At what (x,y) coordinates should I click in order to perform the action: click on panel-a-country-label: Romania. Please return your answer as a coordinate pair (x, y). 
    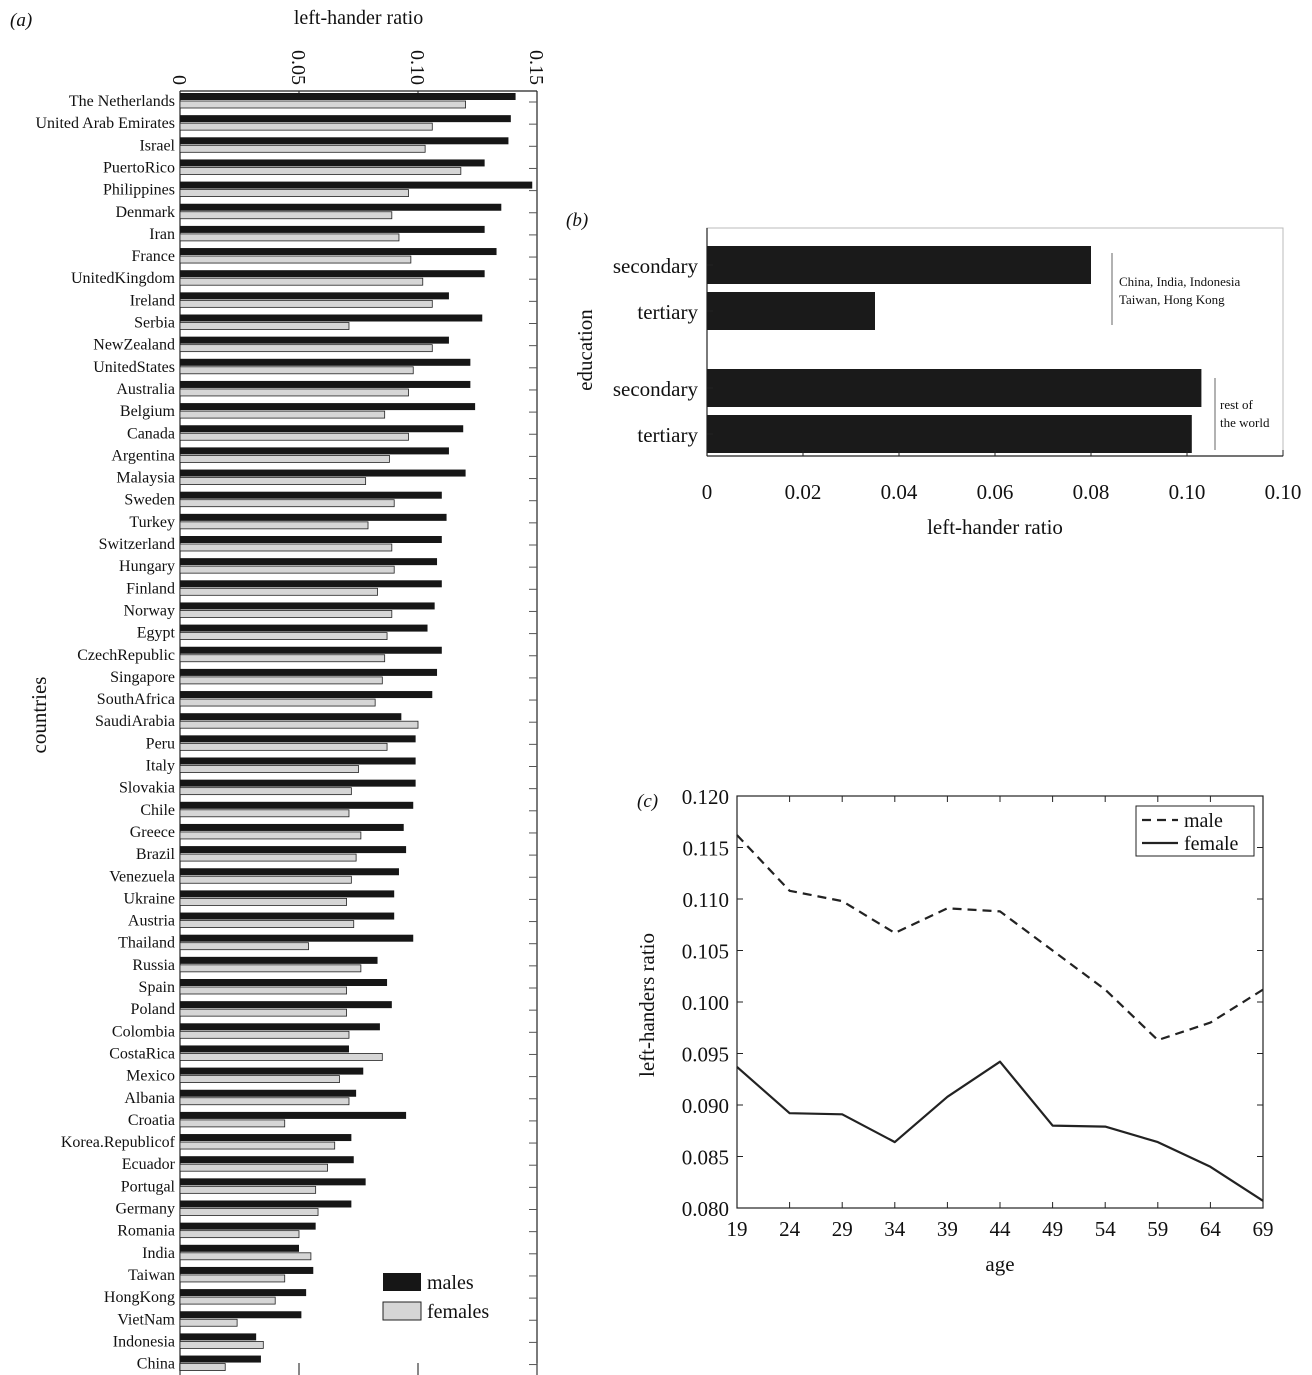
    Looking at the image, I should click on (146, 1231).